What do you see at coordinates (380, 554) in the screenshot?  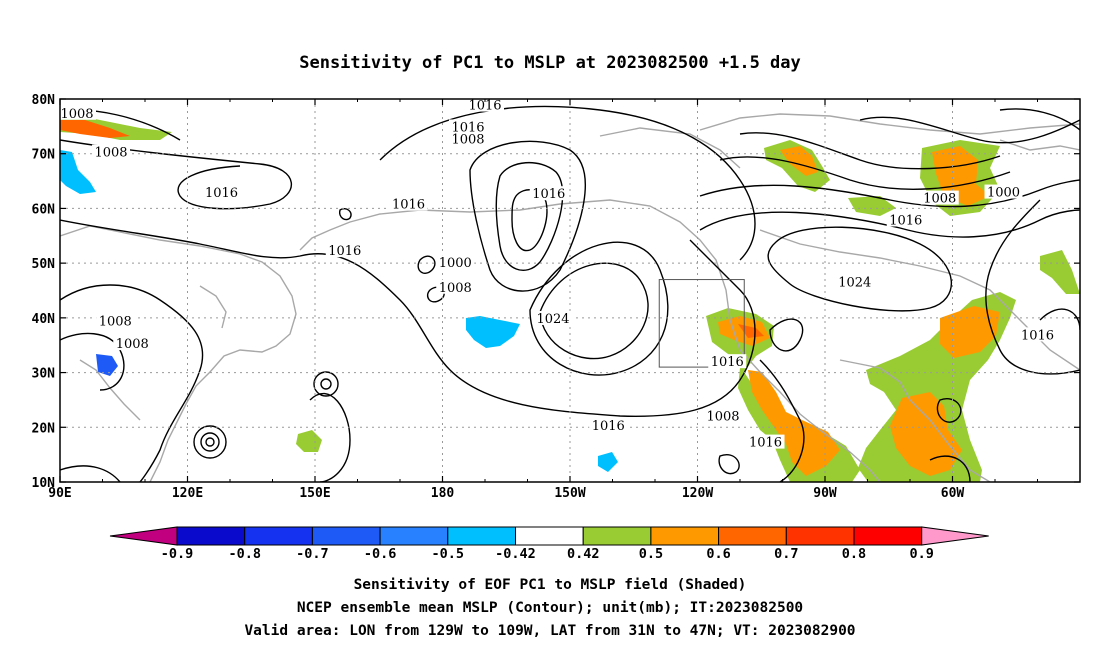 I see `colorbar-tick-label: -0.6` at bounding box center [380, 554].